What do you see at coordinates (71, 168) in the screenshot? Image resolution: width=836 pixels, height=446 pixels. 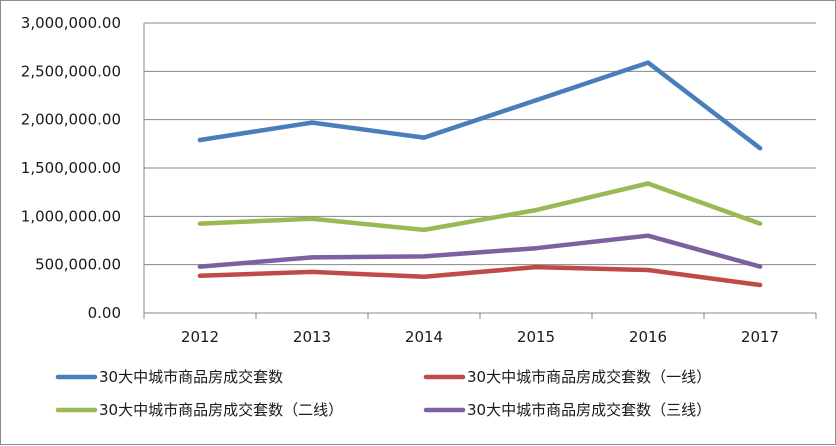 I see `y-tick-label: 1,500,000.00` at bounding box center [71, 168].